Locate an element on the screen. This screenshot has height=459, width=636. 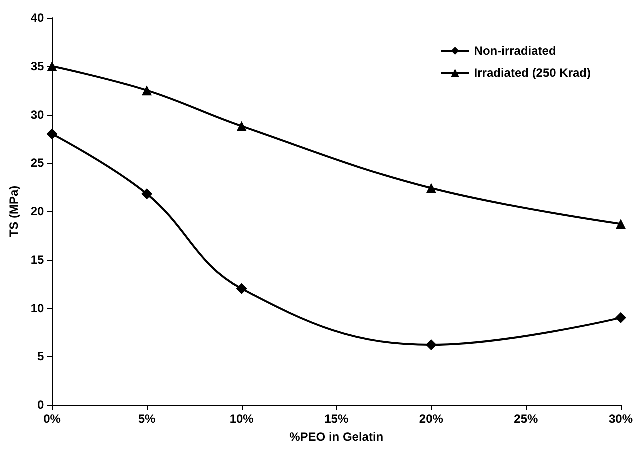
x-tick-label: 30% is located at coordinates (621, 419).